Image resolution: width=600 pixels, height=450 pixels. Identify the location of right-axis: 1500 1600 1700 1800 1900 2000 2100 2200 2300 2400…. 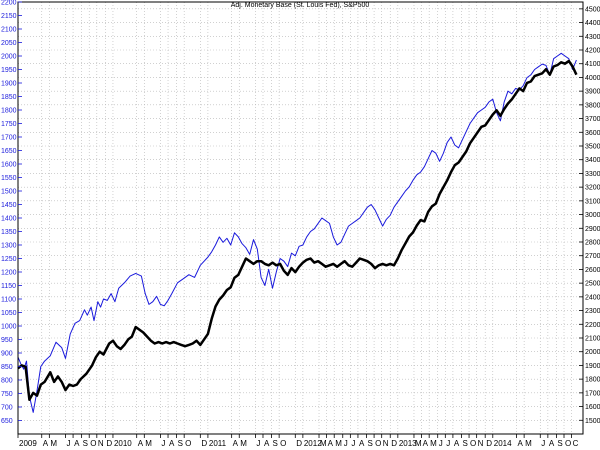
(589, 215).